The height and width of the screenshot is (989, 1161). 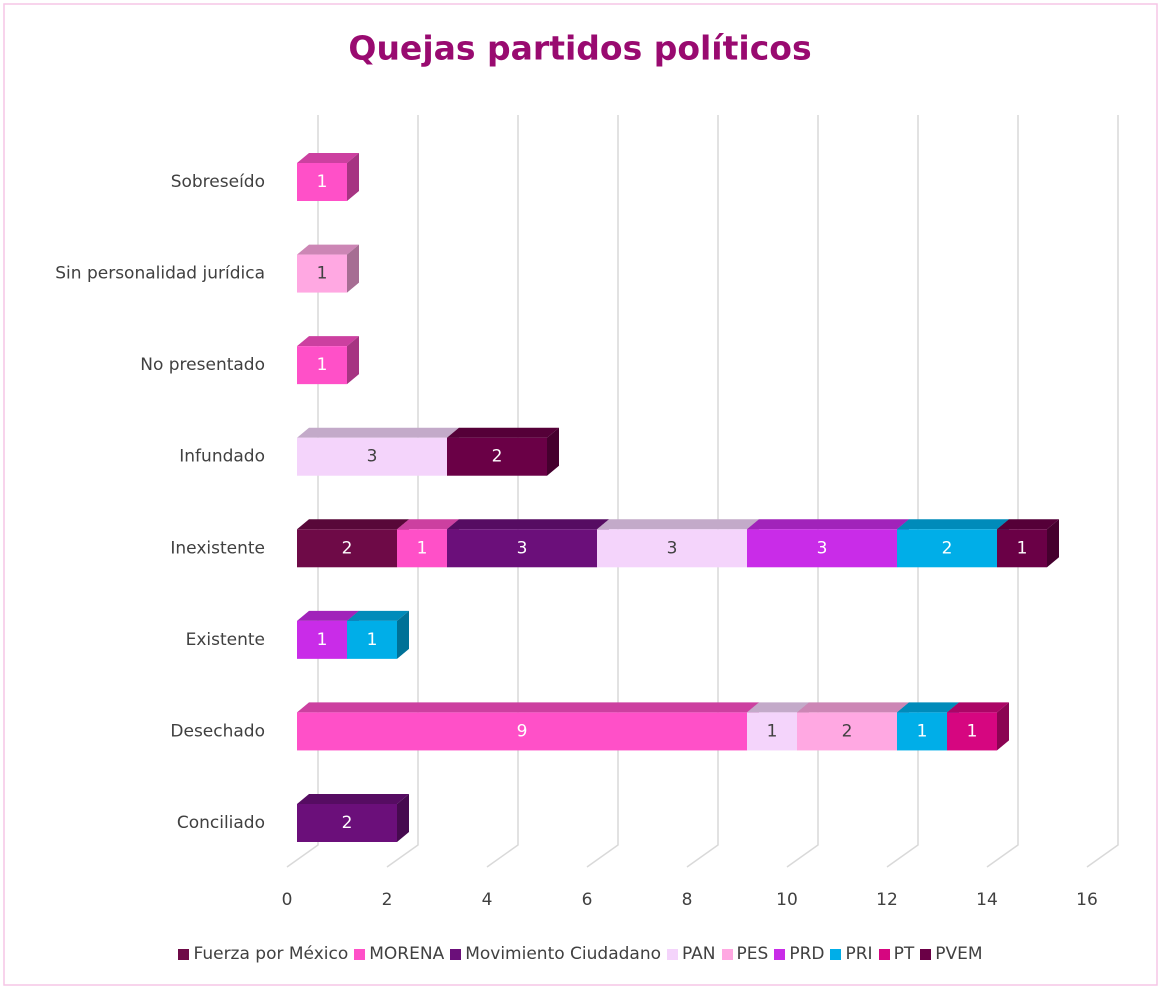 I want to click on x-tick-label: 2, so click(x=387, y=900).